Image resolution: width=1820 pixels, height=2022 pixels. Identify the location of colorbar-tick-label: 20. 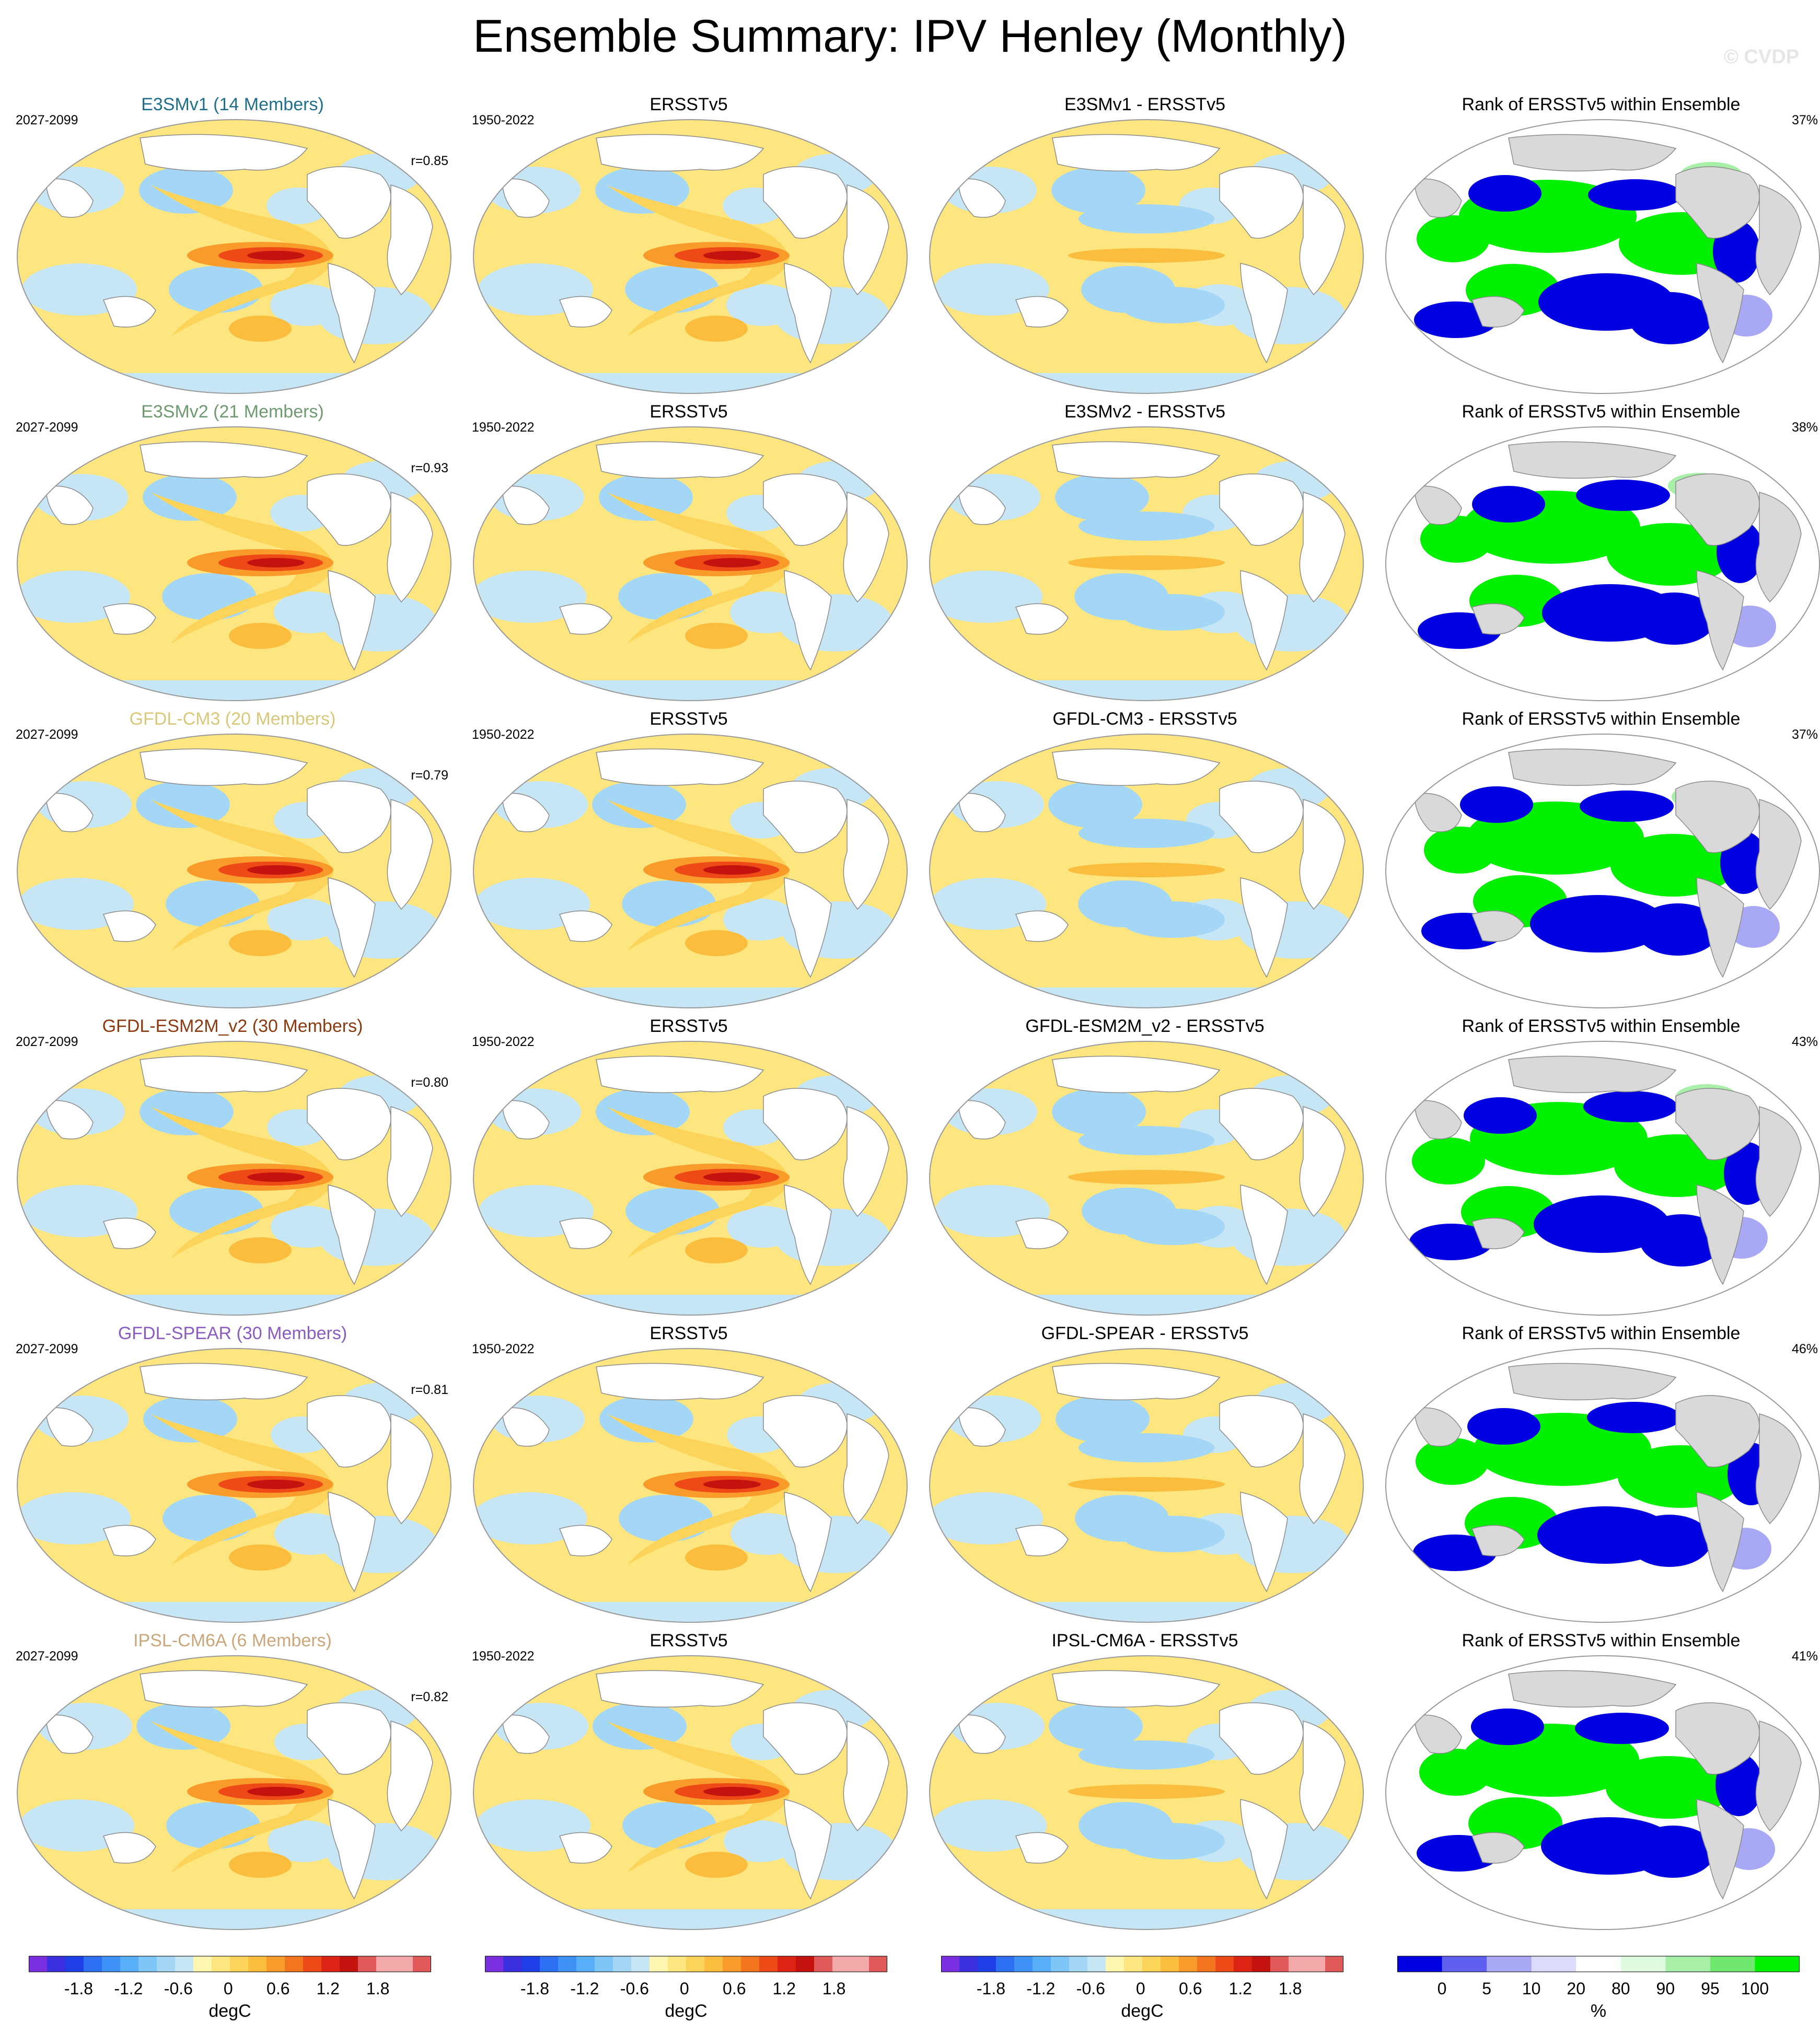
(1576, 1988).